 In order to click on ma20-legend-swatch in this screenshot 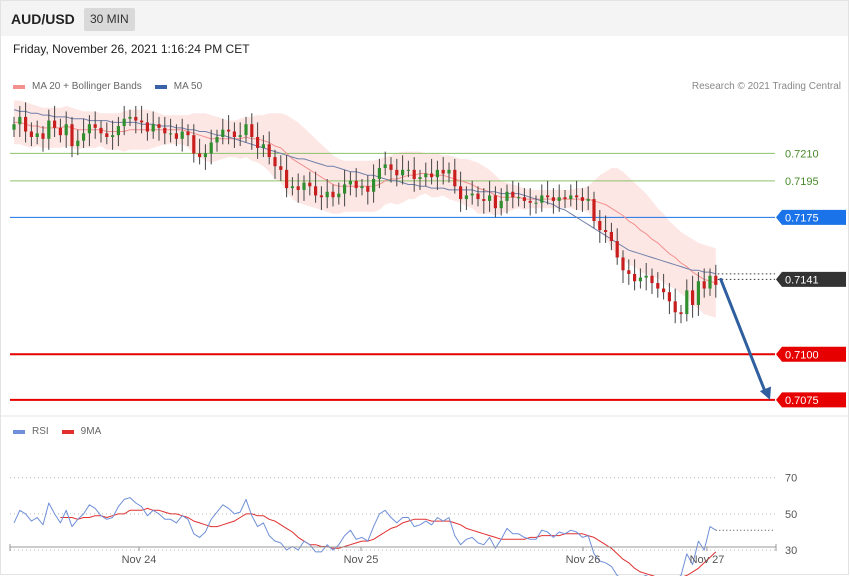, I will do `click(19, 86)`.